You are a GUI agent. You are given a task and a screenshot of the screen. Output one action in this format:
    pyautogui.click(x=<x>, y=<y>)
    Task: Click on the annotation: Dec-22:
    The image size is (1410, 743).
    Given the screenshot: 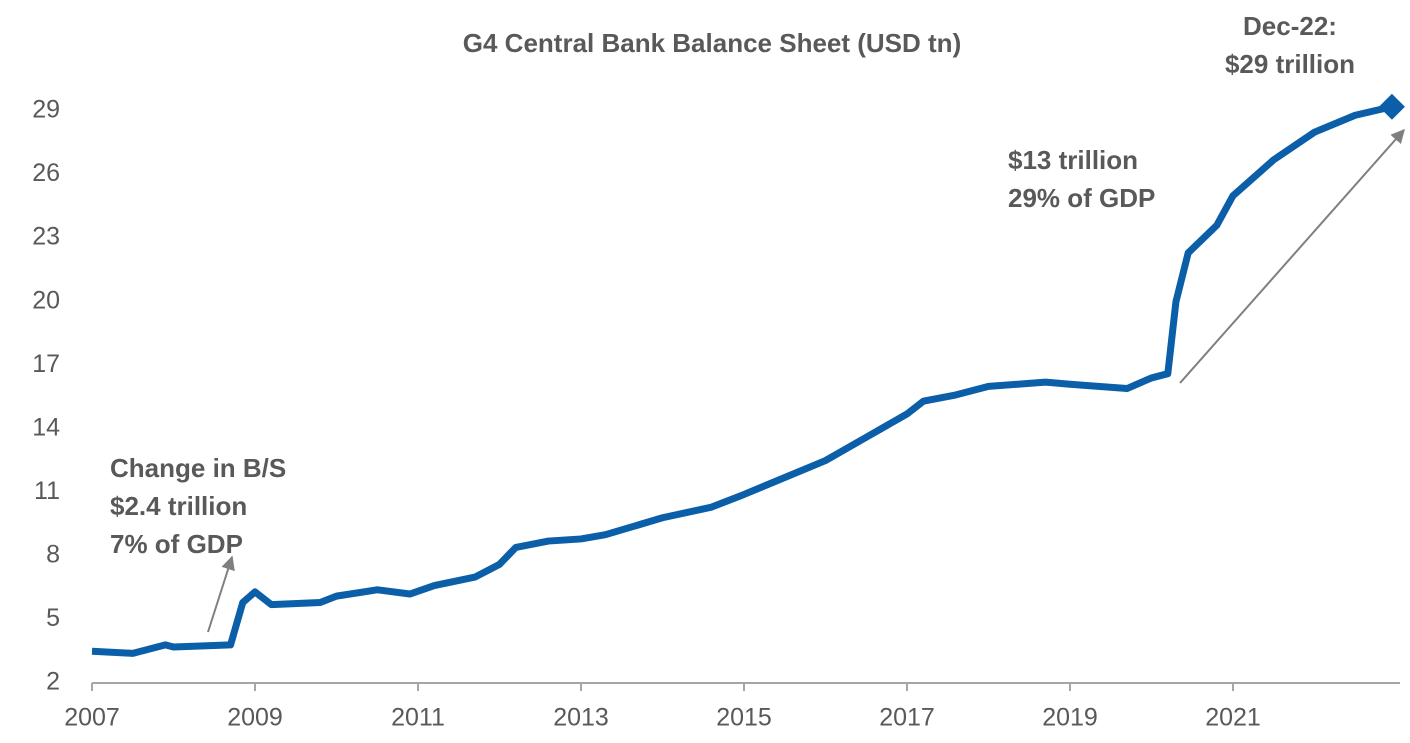 What is the action you would take?
    pyautogui.click(x=1290, y=26)
    